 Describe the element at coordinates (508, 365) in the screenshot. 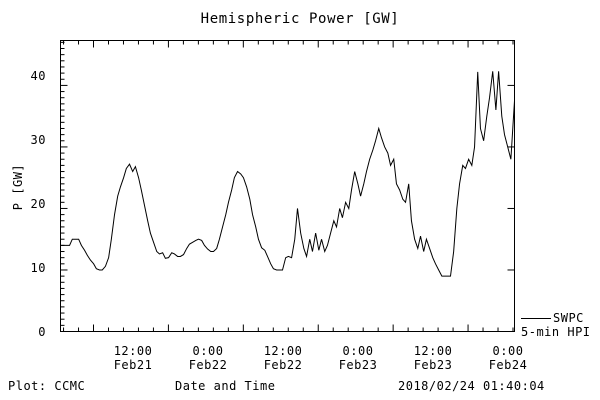

I see `x-tick-date-5: Feb24` at that location.